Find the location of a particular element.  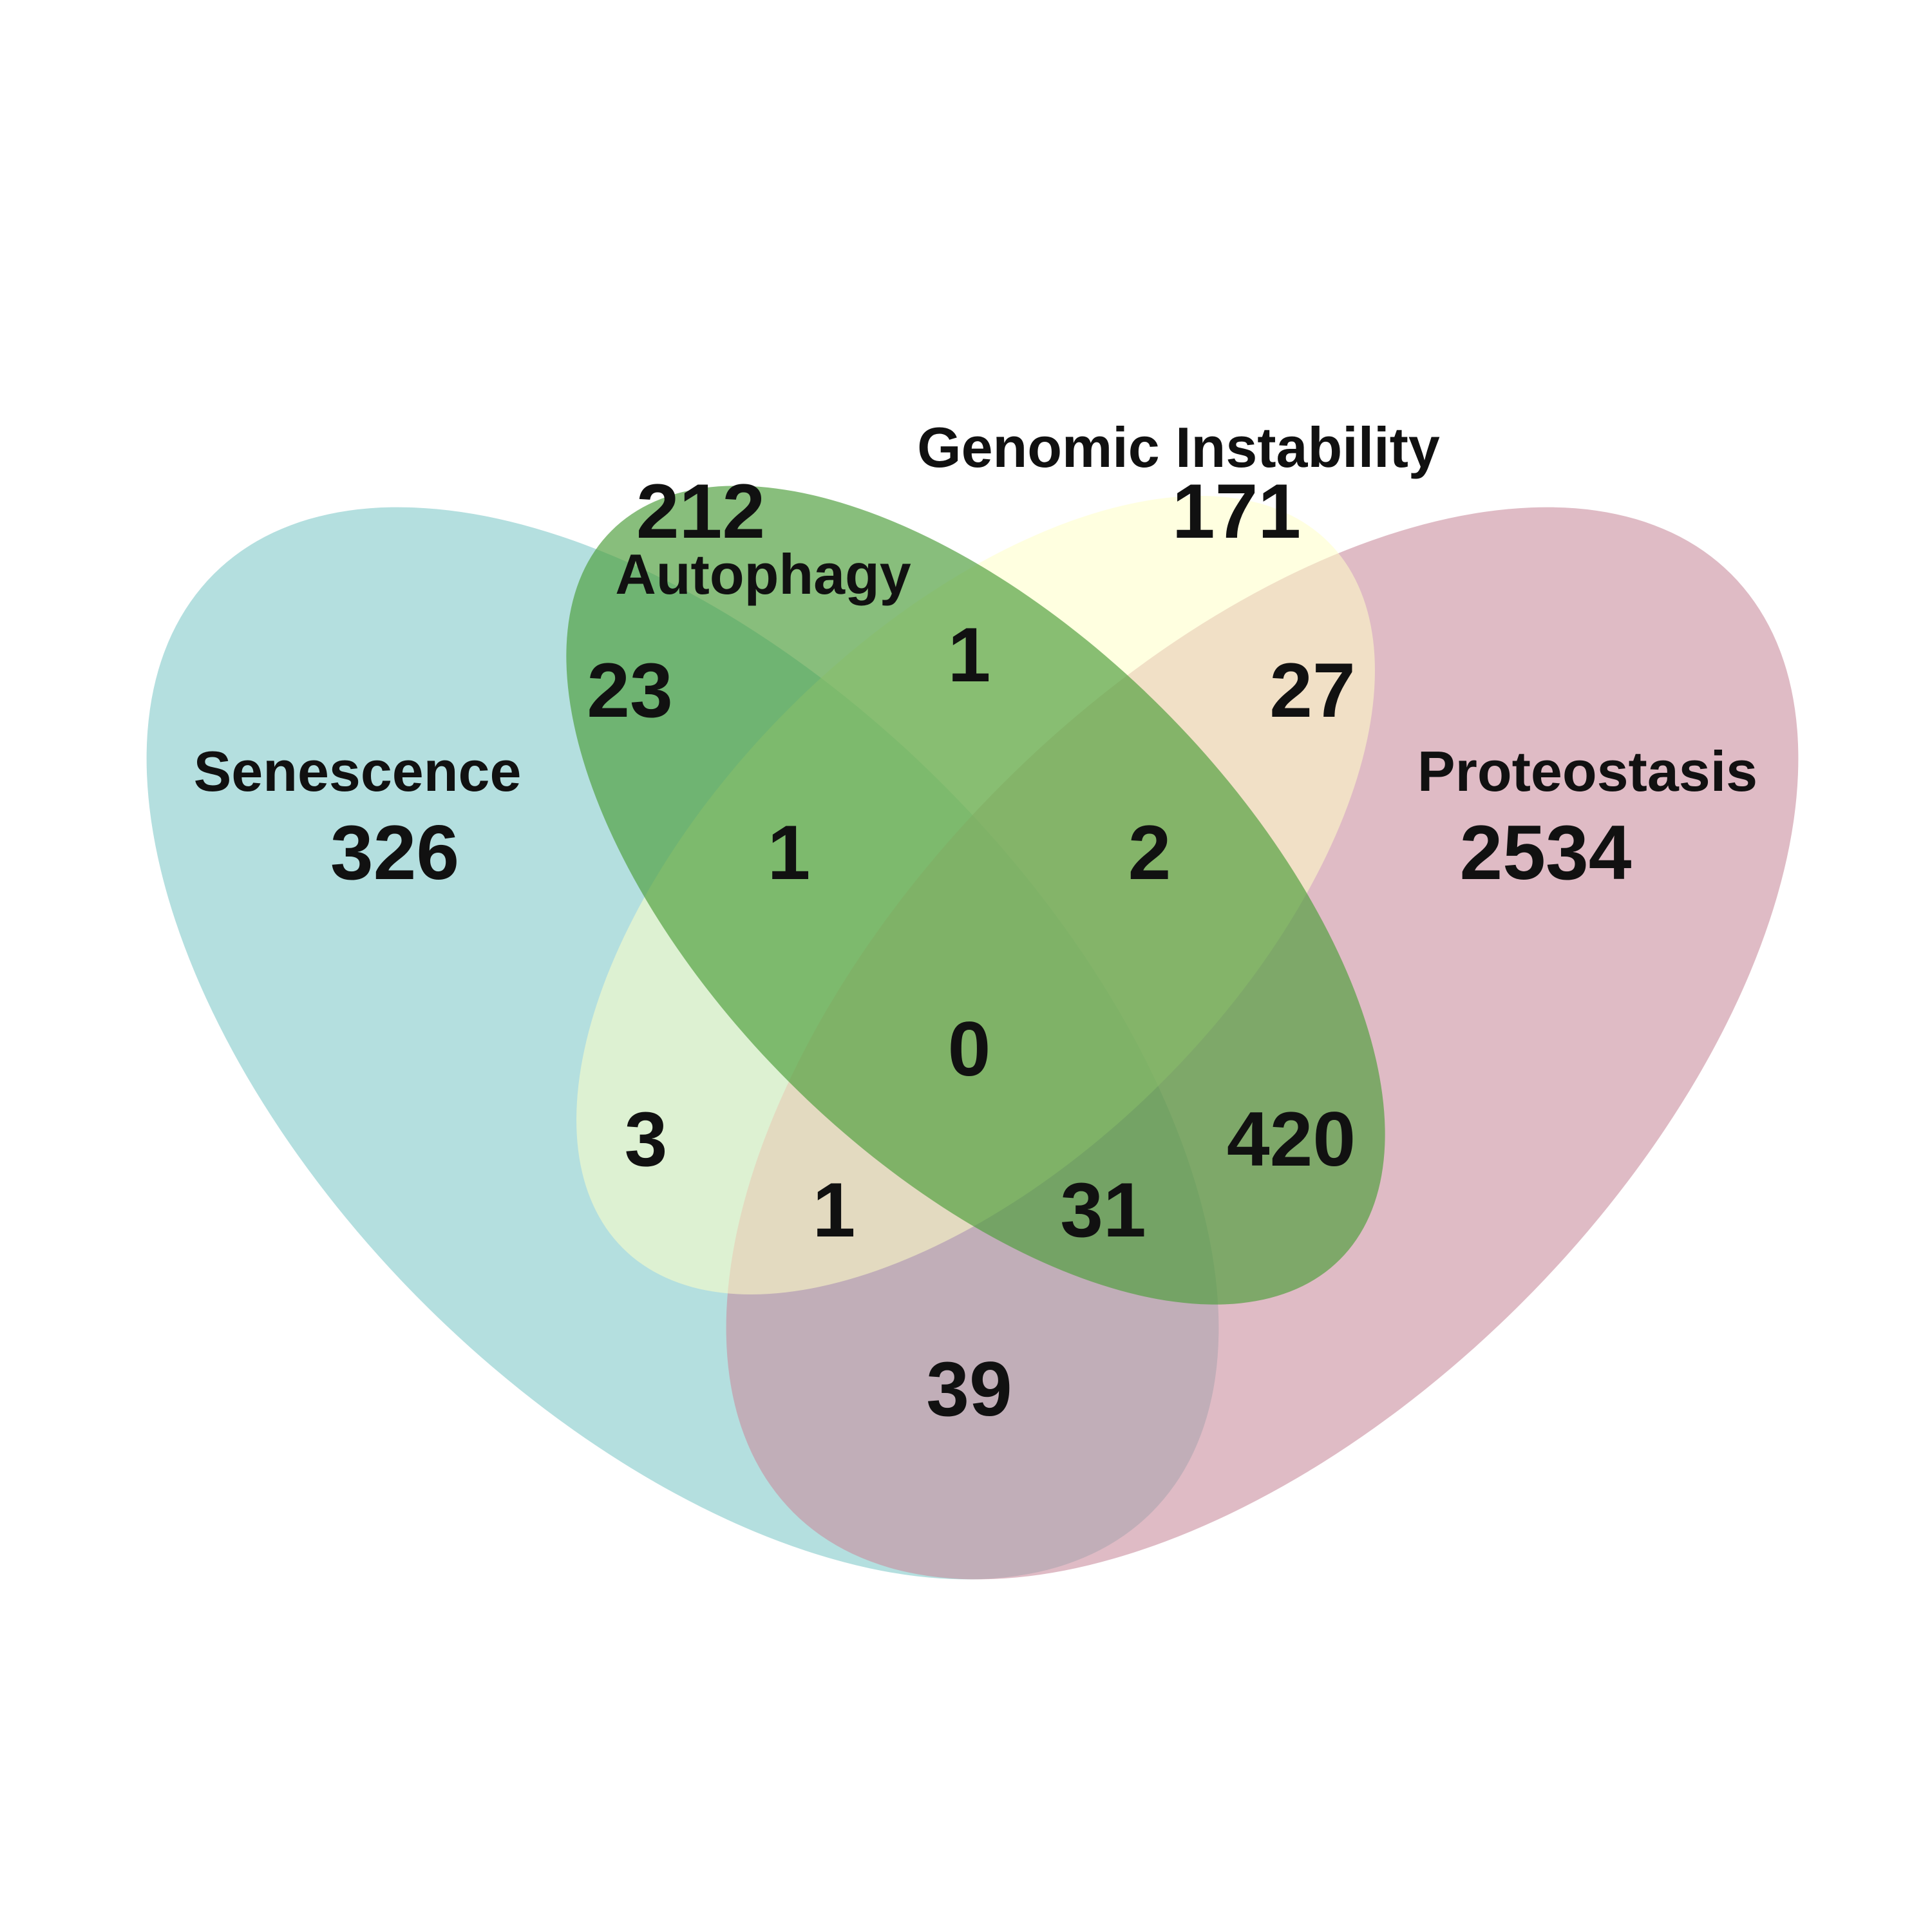

count-autophagy-genomic-proteostasis: 2 is located at coordinates (1149, 853).